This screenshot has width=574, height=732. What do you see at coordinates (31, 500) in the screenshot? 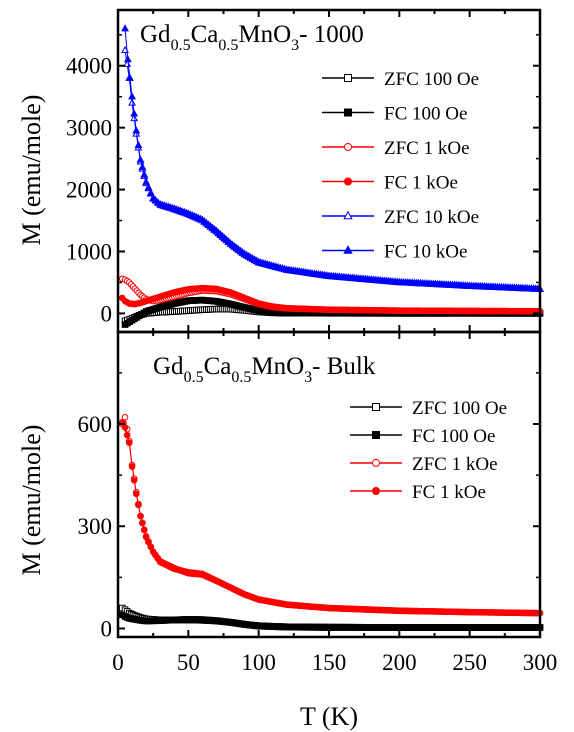
I see `bottom-y-axis-label: M (emu/mole)` at bounding box center [31, 500].